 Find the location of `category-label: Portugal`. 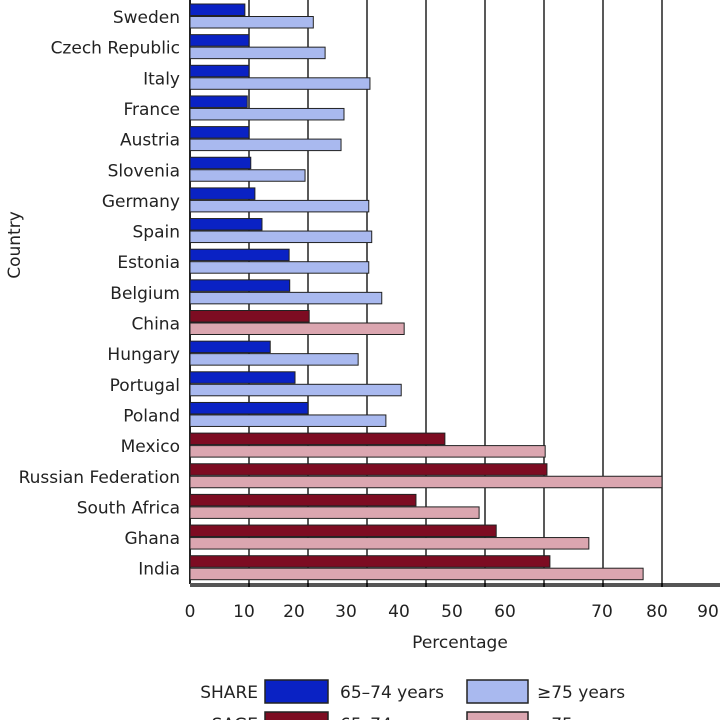

category-label: Portugal is located at coordinates (145, 386).